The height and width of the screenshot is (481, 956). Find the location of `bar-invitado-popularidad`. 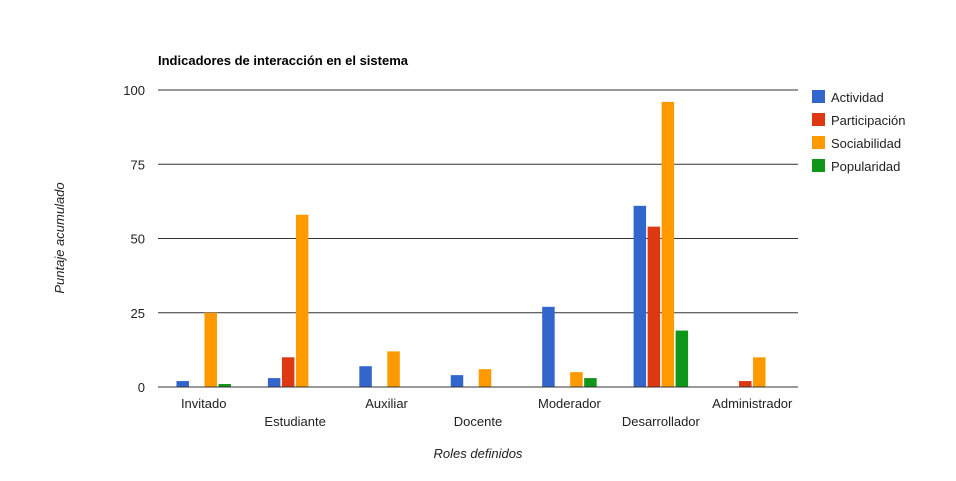

bar-invitado-popularidad is located at coordinates (224, 385).